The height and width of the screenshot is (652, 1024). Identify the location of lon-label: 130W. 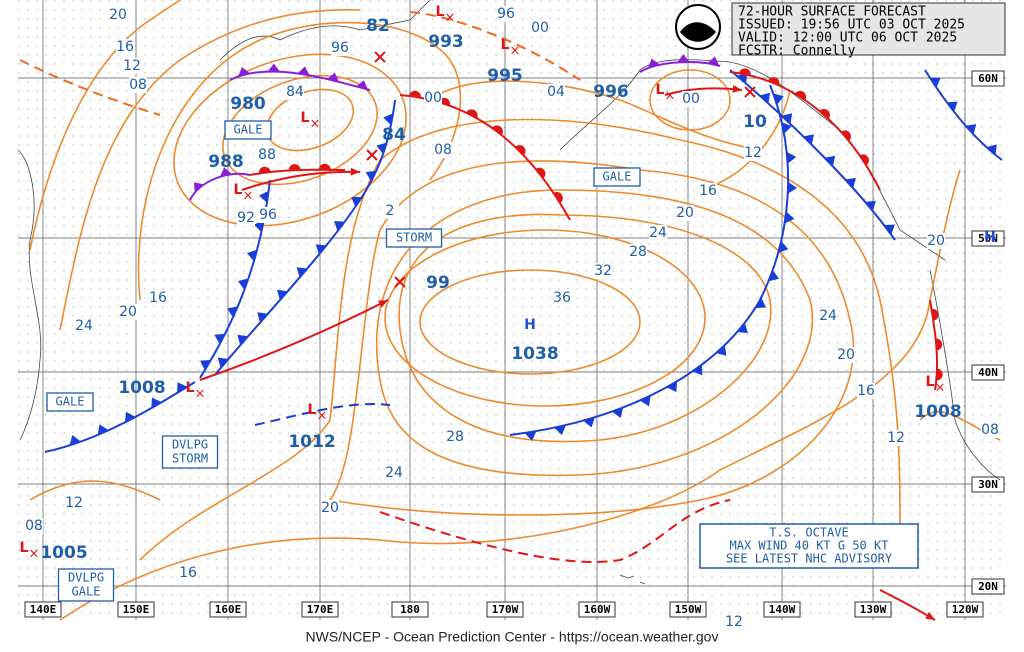
(873, 609).